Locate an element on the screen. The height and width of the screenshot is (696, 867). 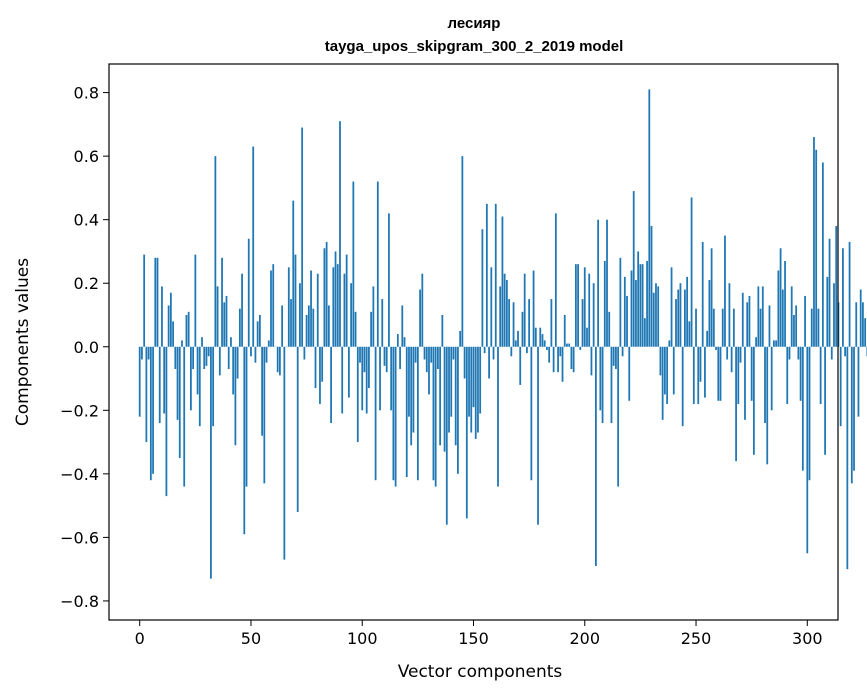
y-axis-label: Components values is located at coordinates (23, 342).